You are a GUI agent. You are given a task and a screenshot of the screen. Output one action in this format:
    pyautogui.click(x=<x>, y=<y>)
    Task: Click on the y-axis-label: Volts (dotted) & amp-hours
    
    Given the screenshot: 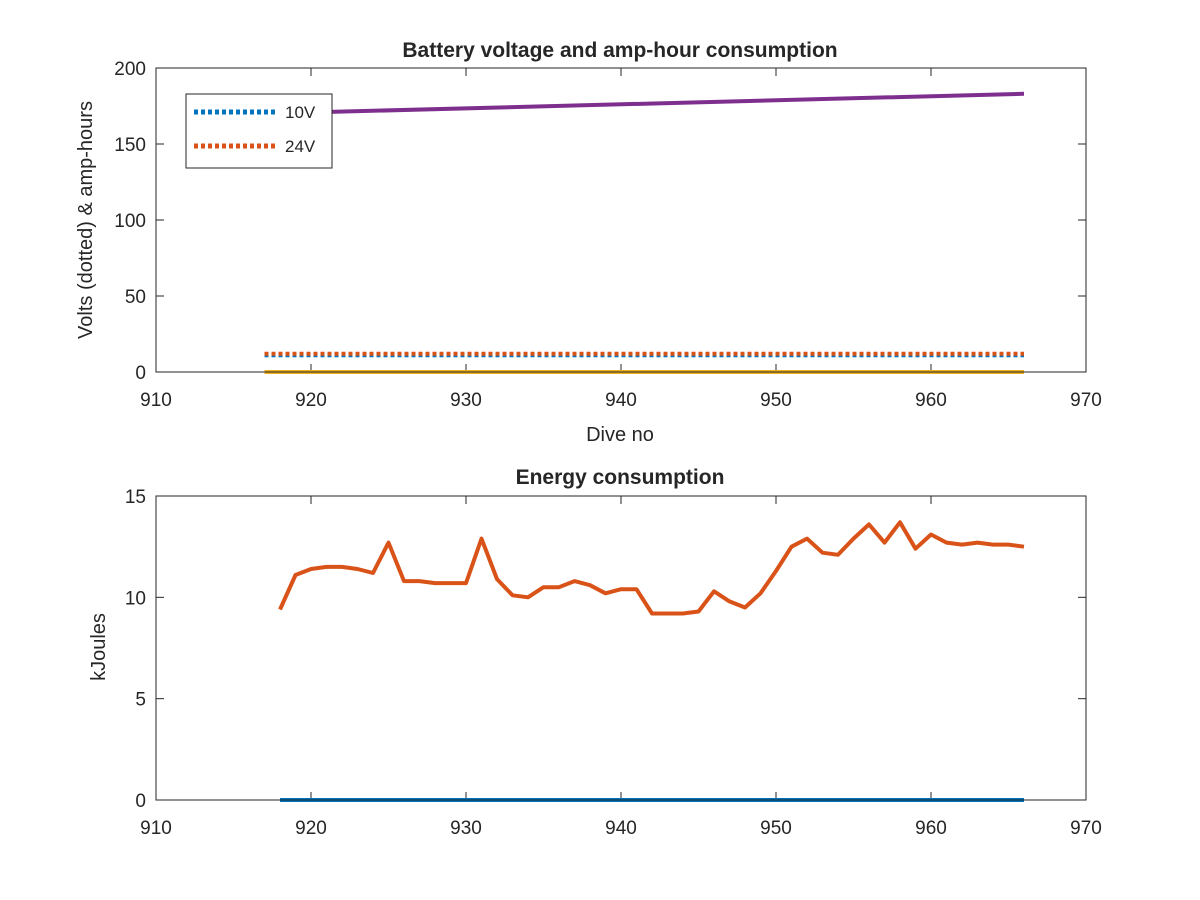 What is the action you would take?
    pyautogui.click(x=86, y=220)
    